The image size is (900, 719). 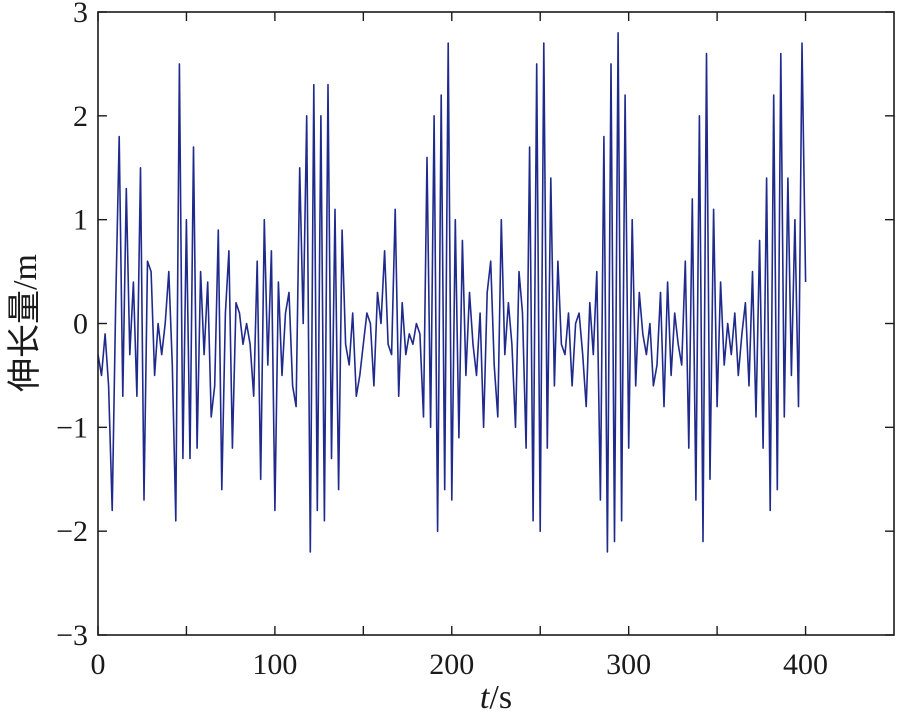 What do you see at coordinates (451, 664) in the screenshot?
I see `x-tick-label: 200` at bounding box center [451, 664].